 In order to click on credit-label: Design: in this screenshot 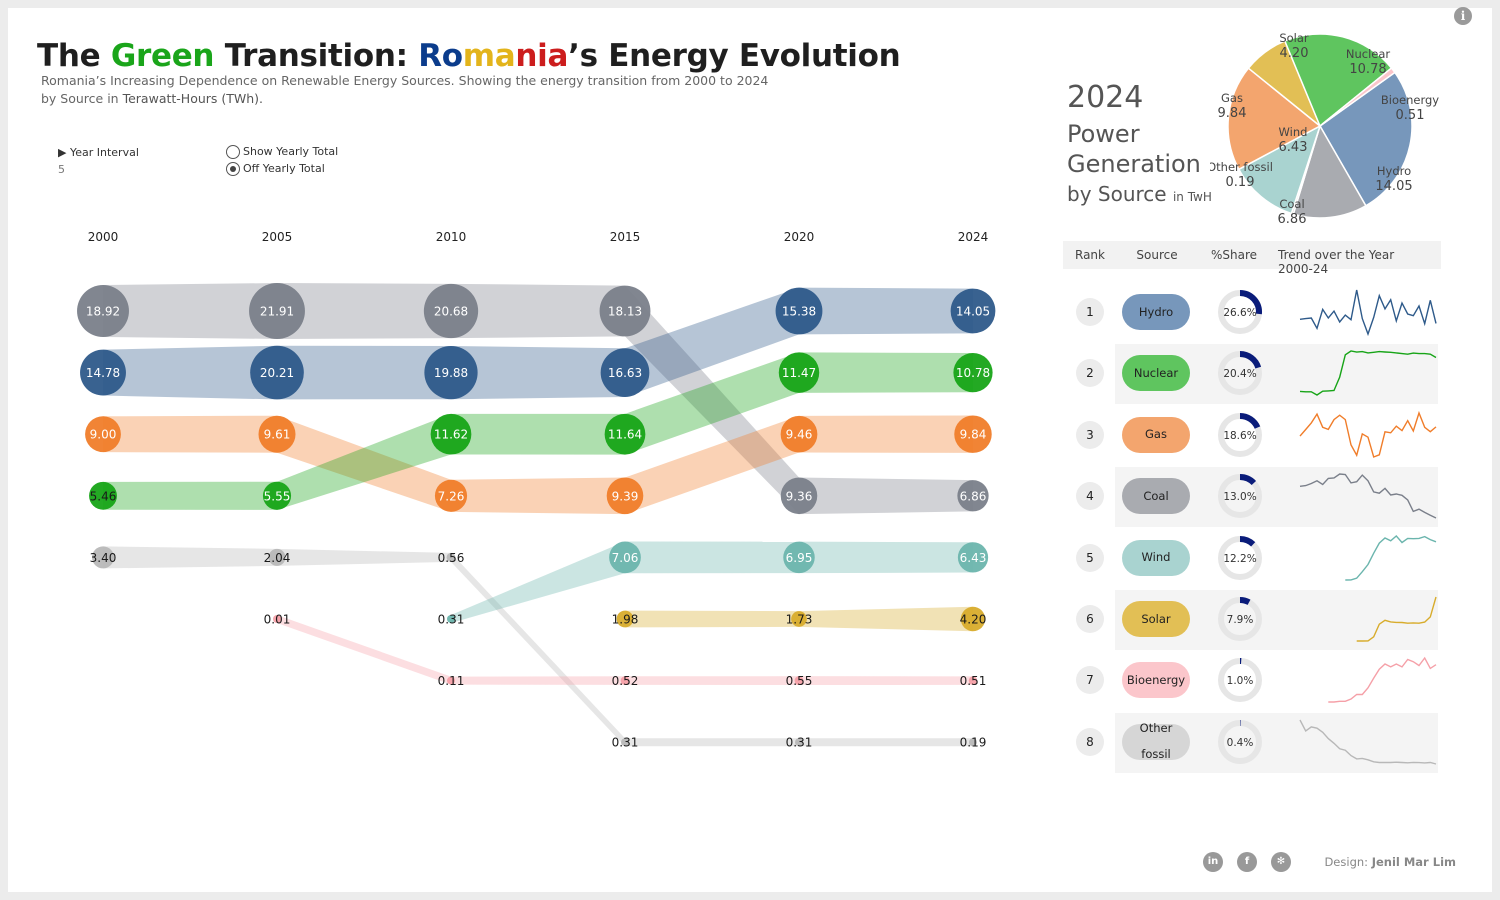, I will do `click(1346, 862)`.